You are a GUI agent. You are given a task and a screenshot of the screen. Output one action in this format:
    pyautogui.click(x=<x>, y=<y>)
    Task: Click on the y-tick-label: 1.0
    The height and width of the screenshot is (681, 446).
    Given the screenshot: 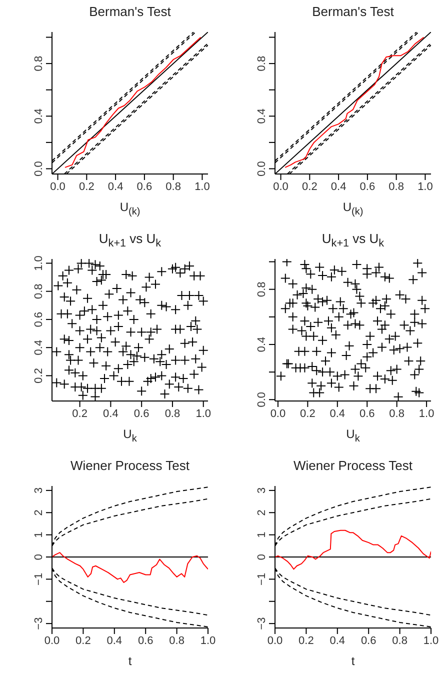 What is the action you would take?
    pyautogui.click(x=39, y=263)
    